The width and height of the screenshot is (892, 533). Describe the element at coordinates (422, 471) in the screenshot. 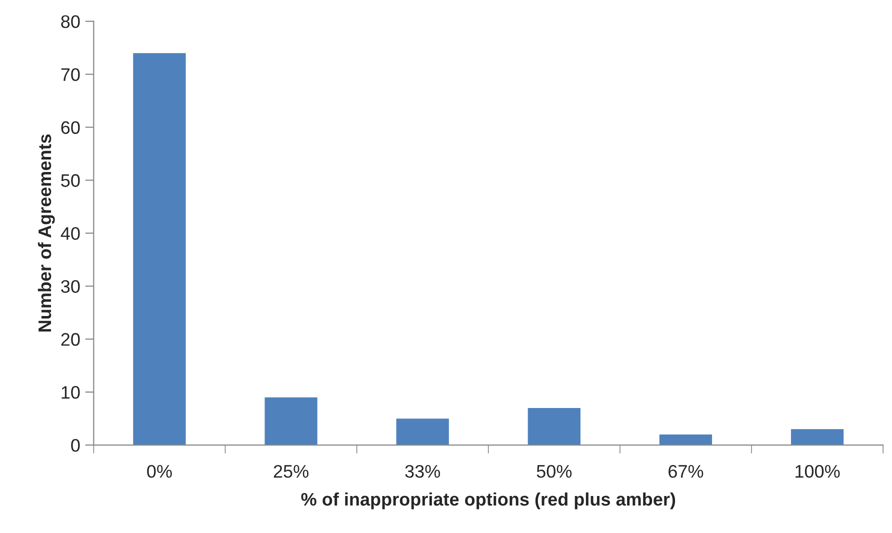

I see `x-tick-label: 33%` at that location.